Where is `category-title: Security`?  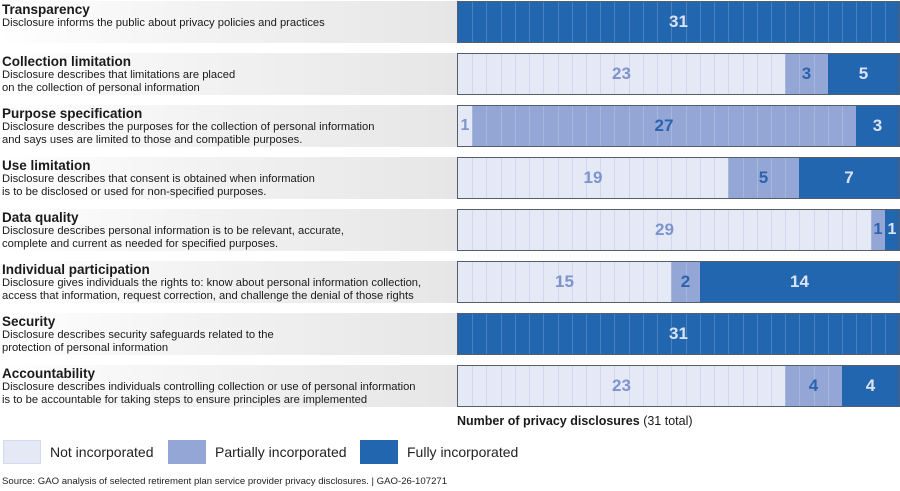
category-title: Security is located at coordinates (29, 321).